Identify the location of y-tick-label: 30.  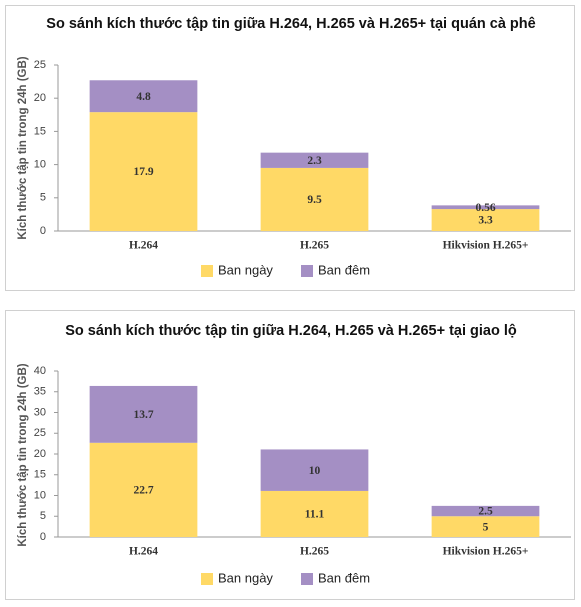
(40, 412).